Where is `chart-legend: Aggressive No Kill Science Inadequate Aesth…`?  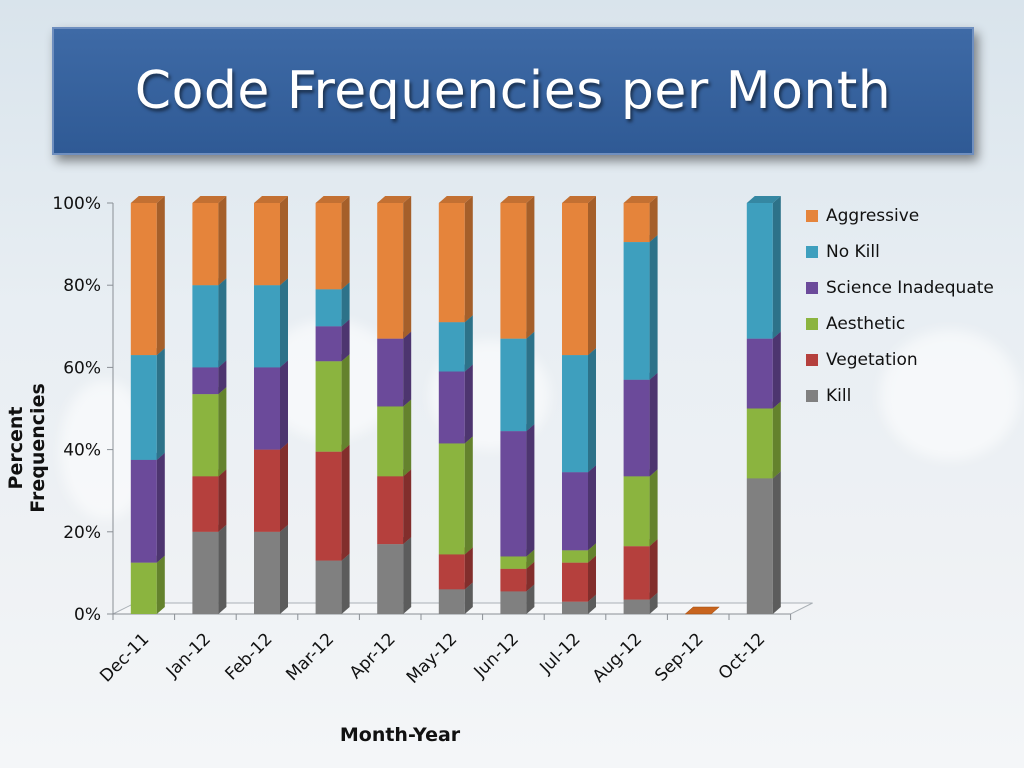 chart-legend: Aggressive No Kill Science Inadequate Aesth… is located at coordinates (900, 306).